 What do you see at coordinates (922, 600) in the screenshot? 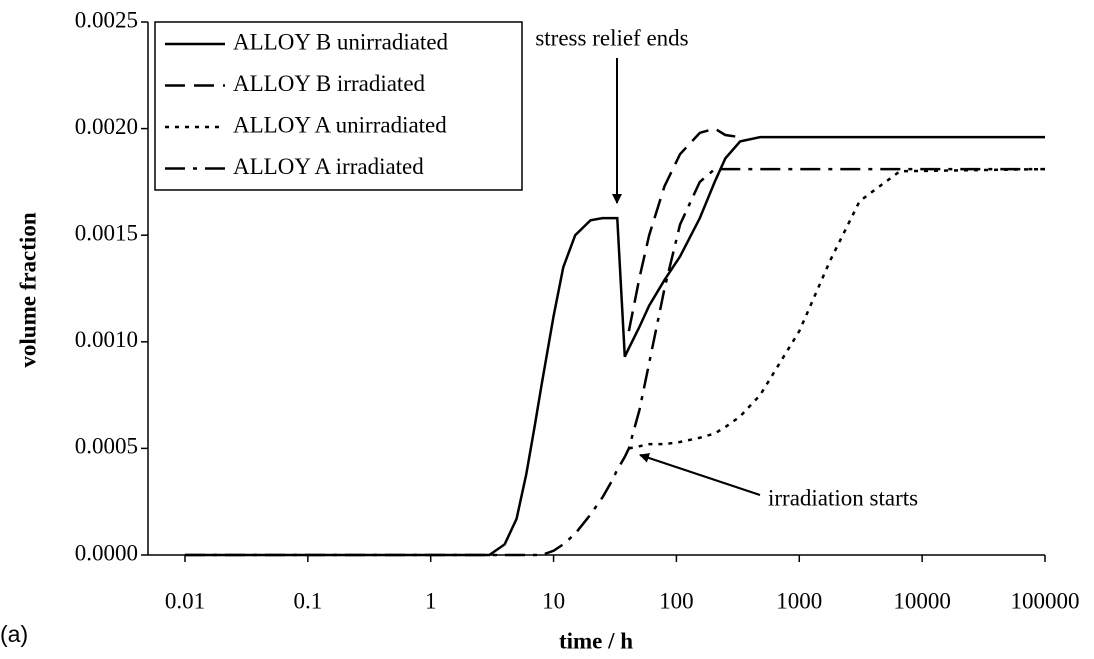
I see `x-tick-label: 10000` at bounding box center [922, 600].